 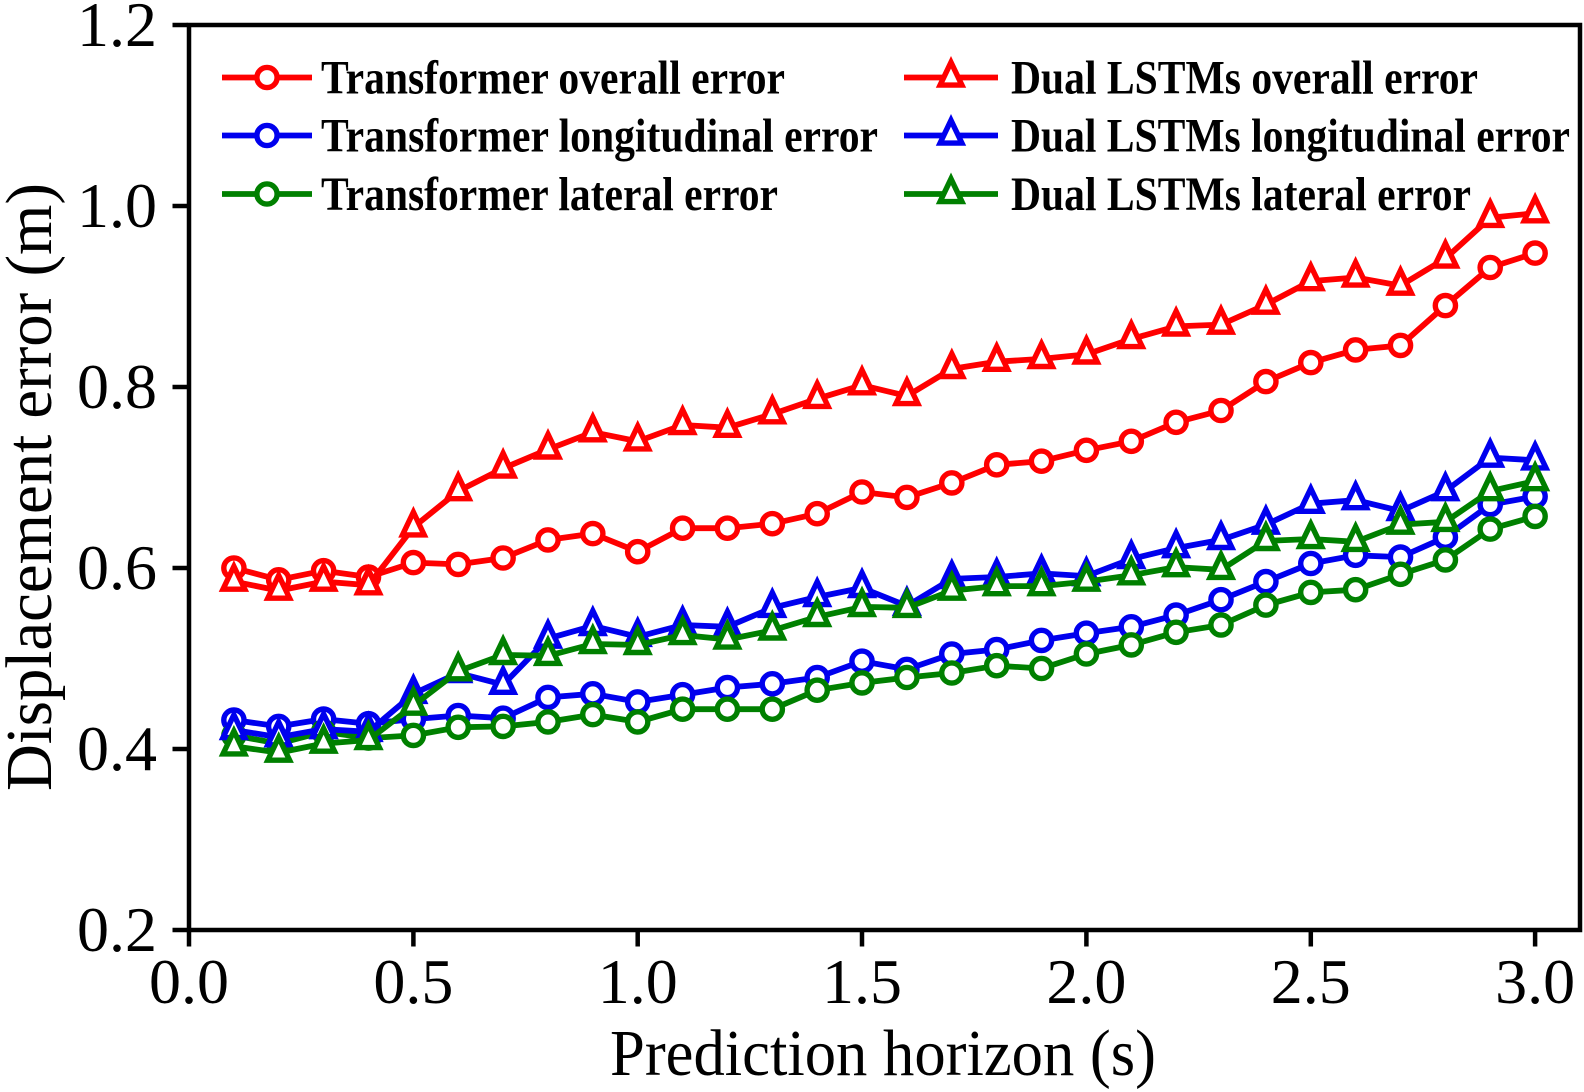 What do you see at coordinates (117, 567) in the screenshot?
I see `svg-text: 0.6` at bounding box center [117, 567].